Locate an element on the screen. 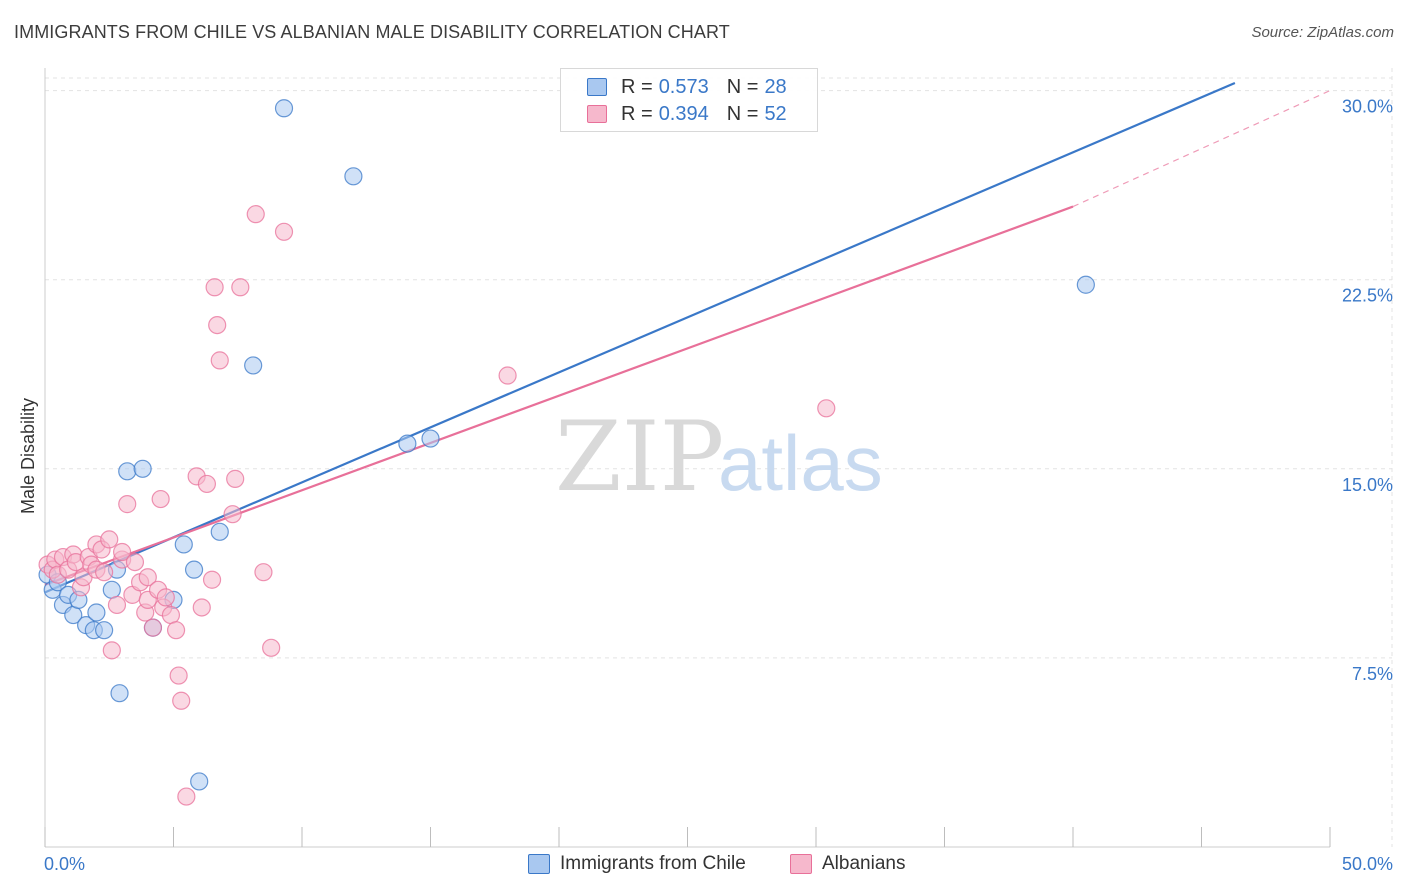  x-tick-label: 50.0% is located at coordinates (1367, 864).